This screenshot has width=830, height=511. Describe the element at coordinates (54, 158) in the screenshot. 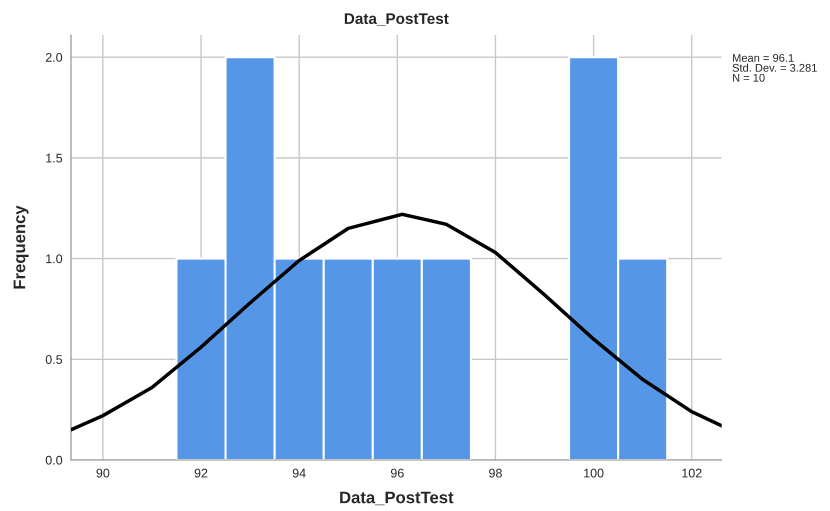

I see `y-tick-label: 1.5` at that location.